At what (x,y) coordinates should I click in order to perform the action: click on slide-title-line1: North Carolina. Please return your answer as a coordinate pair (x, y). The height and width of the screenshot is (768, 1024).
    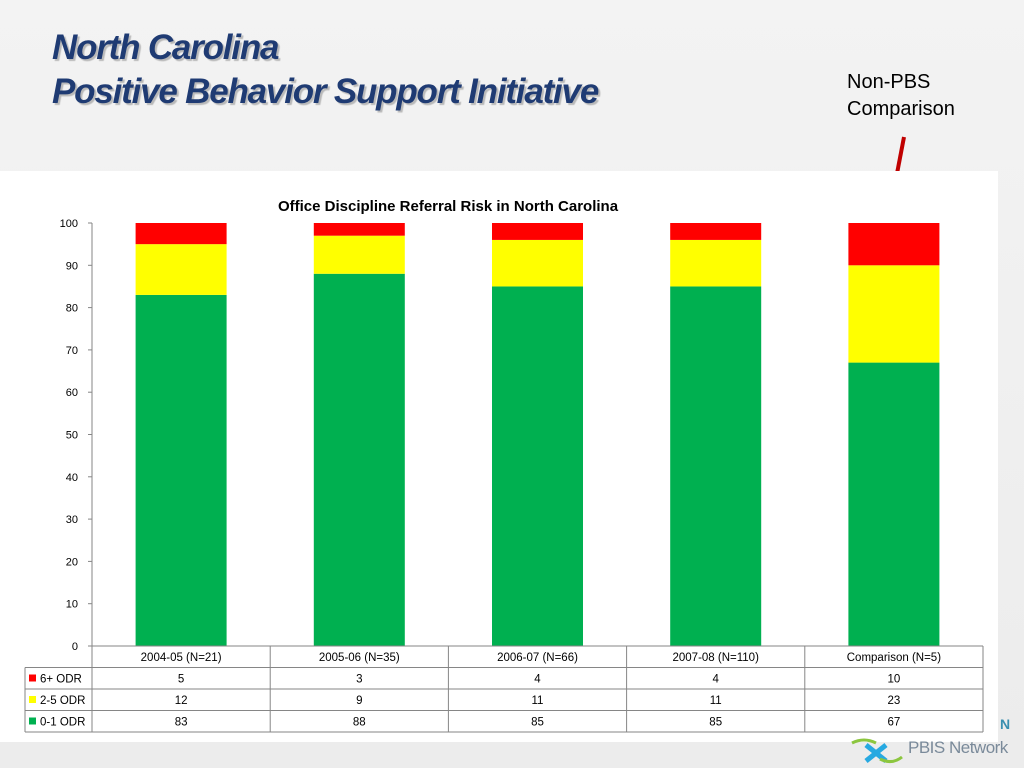
    Looking at the image, I should click on (165, 47).